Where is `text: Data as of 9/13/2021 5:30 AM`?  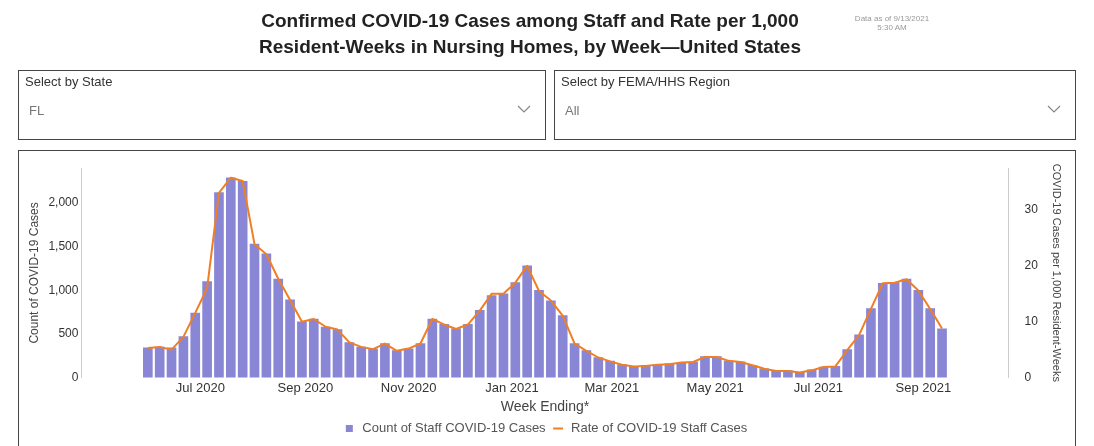
text: Data as of 9/13/2021 5:30 AM is located at coordinates (892, 23).